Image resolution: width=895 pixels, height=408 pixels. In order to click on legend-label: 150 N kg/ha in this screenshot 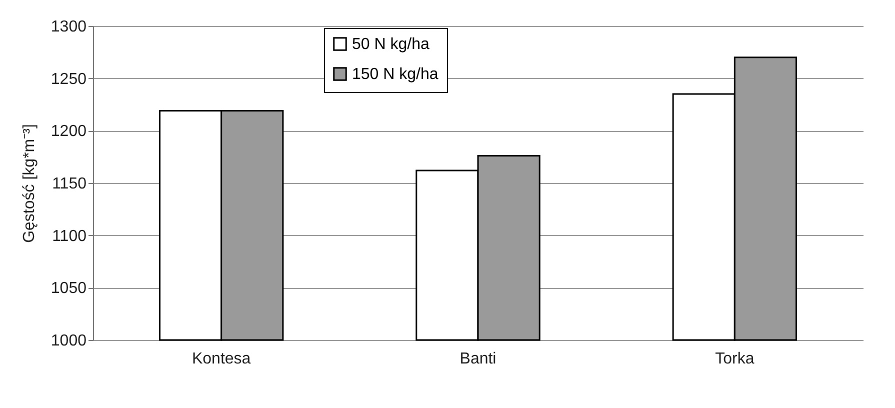, I will do `click(395, 74)`.